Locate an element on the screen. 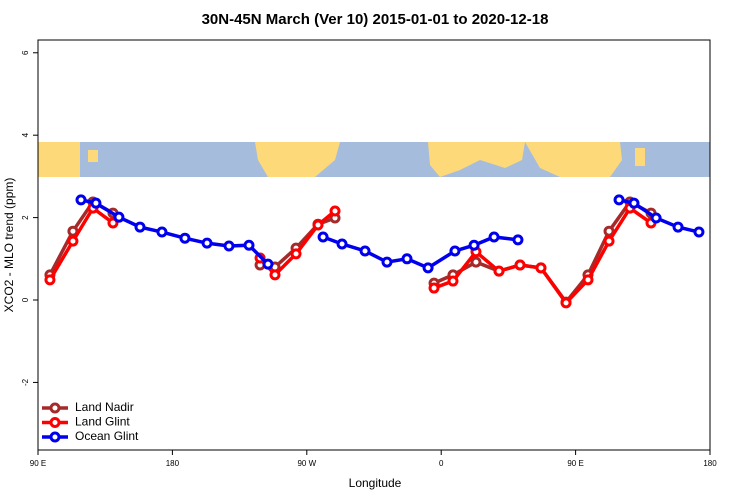  y-axis-label: XCO2 - MLO trend (ppm) is located at coordinates (9, 245).